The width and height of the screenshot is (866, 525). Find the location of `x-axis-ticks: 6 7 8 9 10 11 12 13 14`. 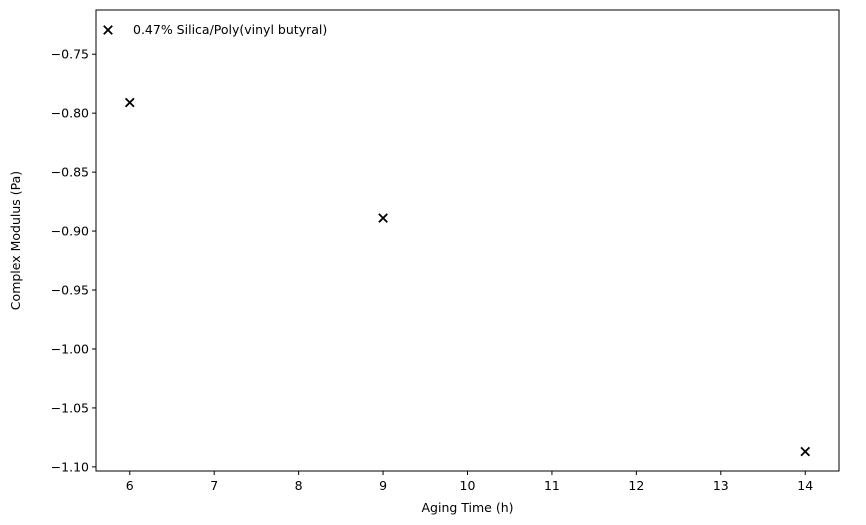

x-axis-ticks: 6 7 8 9 10 11 12 13 14 is located at coordinates (469, 482).